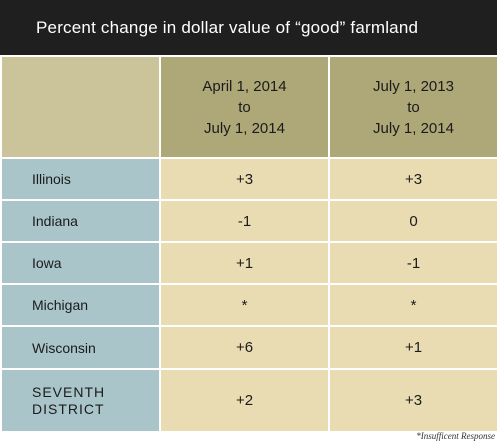 The image size is (497, 441). What do you see at coordinates (80, 400) in the screenshot?
I see `row-label: SEVENTH DISTRICT` at bounding box center [80, 400].